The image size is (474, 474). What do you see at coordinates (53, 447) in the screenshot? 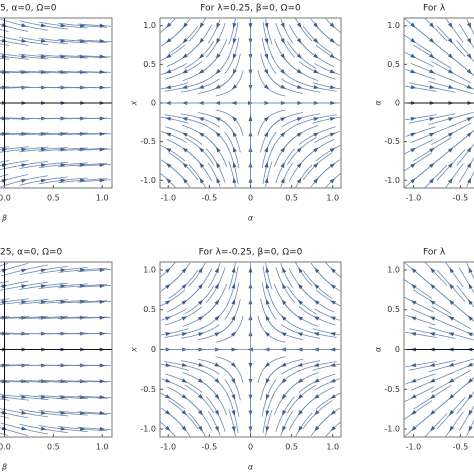
I see `x-tick-label: 0.5` at bounding box center [53, 447].